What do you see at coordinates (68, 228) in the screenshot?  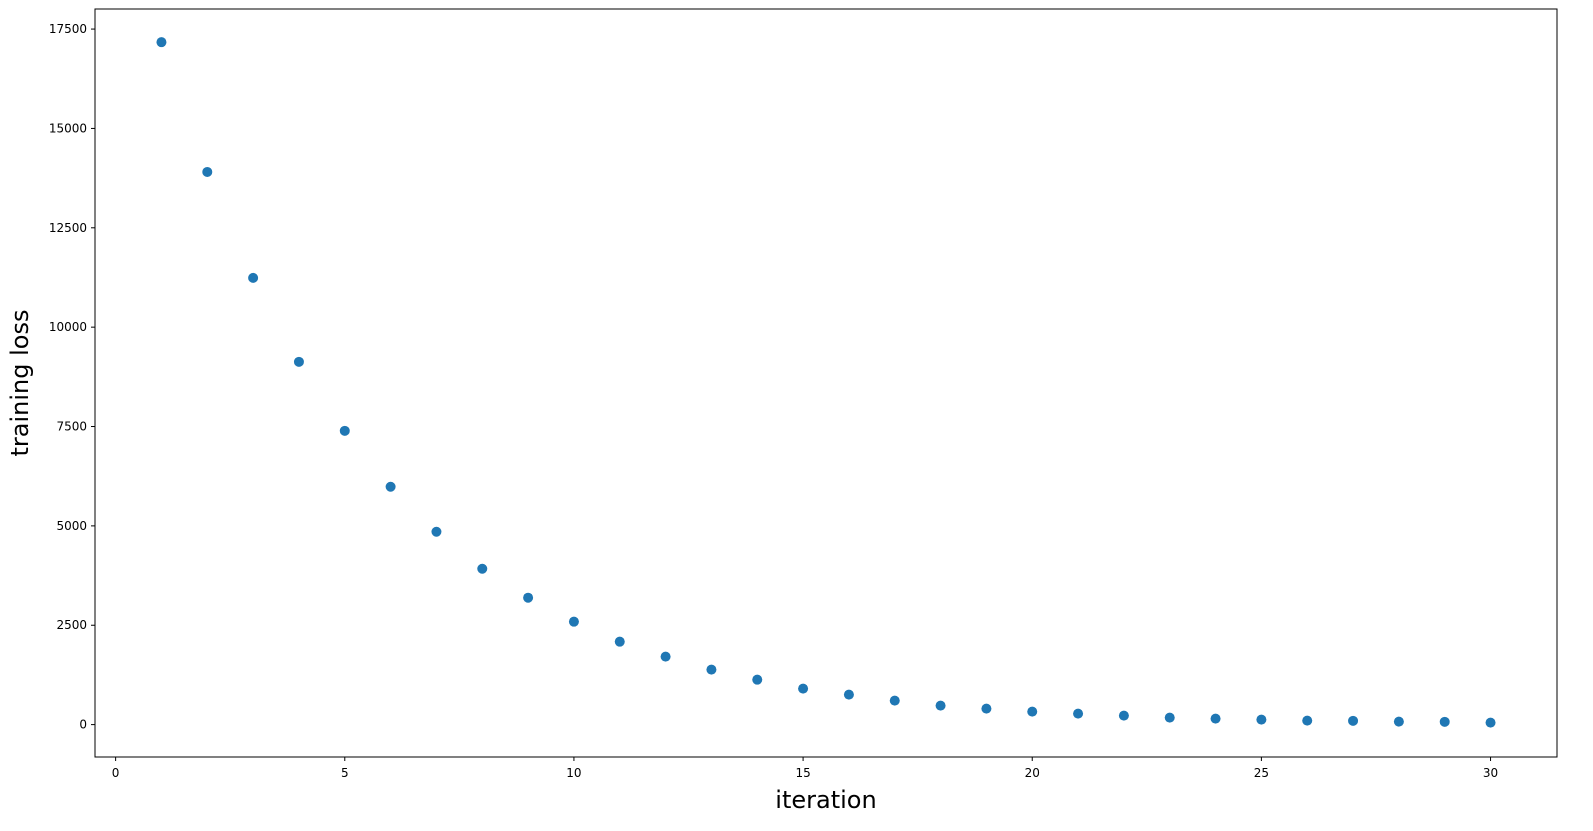 I see `y-tick-label: 12500` at bounding box center [68, 228].